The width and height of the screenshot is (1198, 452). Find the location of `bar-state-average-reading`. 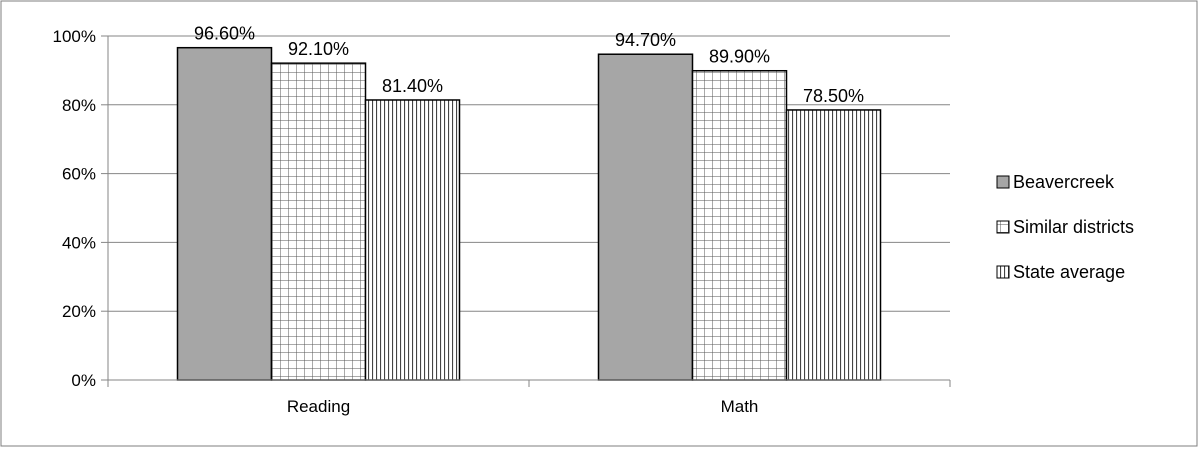

bar-state-average-reading is located at coordinates (412, 240).